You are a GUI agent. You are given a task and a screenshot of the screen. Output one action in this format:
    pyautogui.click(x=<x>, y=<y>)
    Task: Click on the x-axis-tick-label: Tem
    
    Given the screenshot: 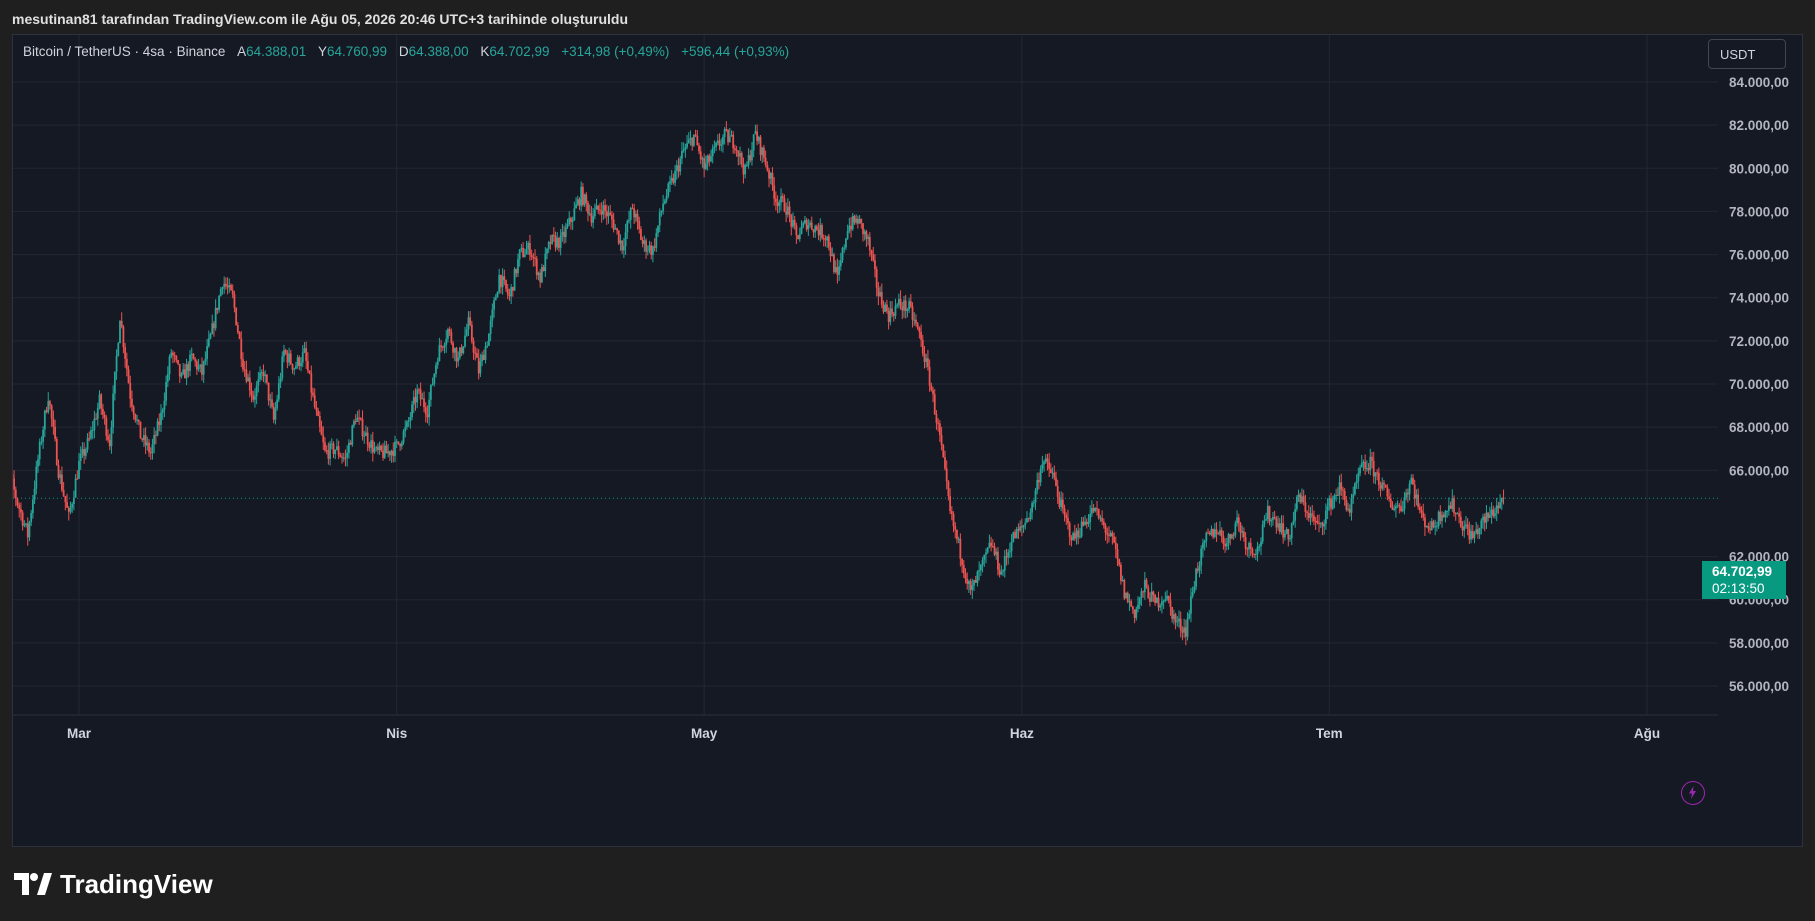 What is the action you would take?
    pyautogui.click(x=1329, y=733)
    